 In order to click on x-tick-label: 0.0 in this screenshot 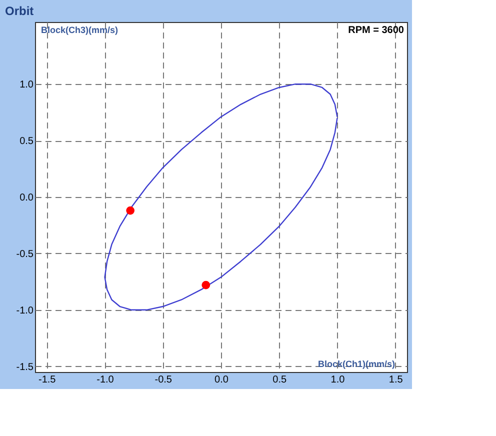, I will do `click(221, 380)`.